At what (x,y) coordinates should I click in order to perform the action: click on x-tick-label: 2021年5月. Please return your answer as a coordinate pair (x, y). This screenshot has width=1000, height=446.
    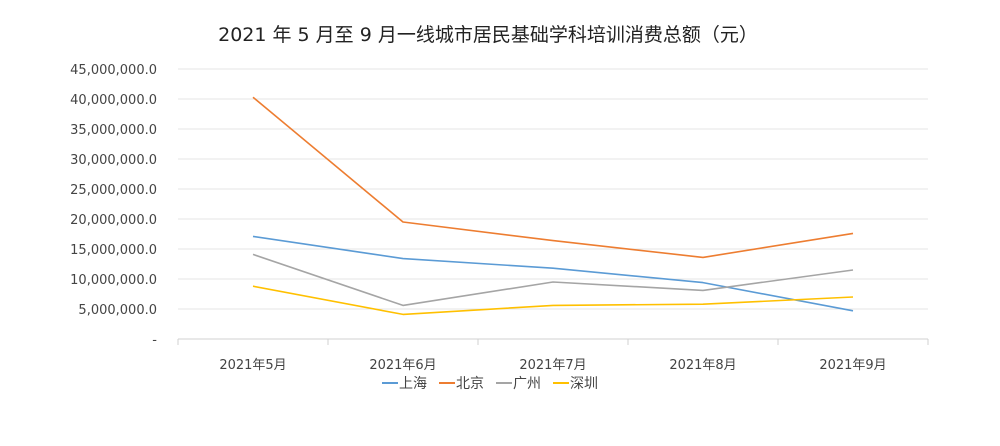
    Looking at the image, I should click on (252, 365).